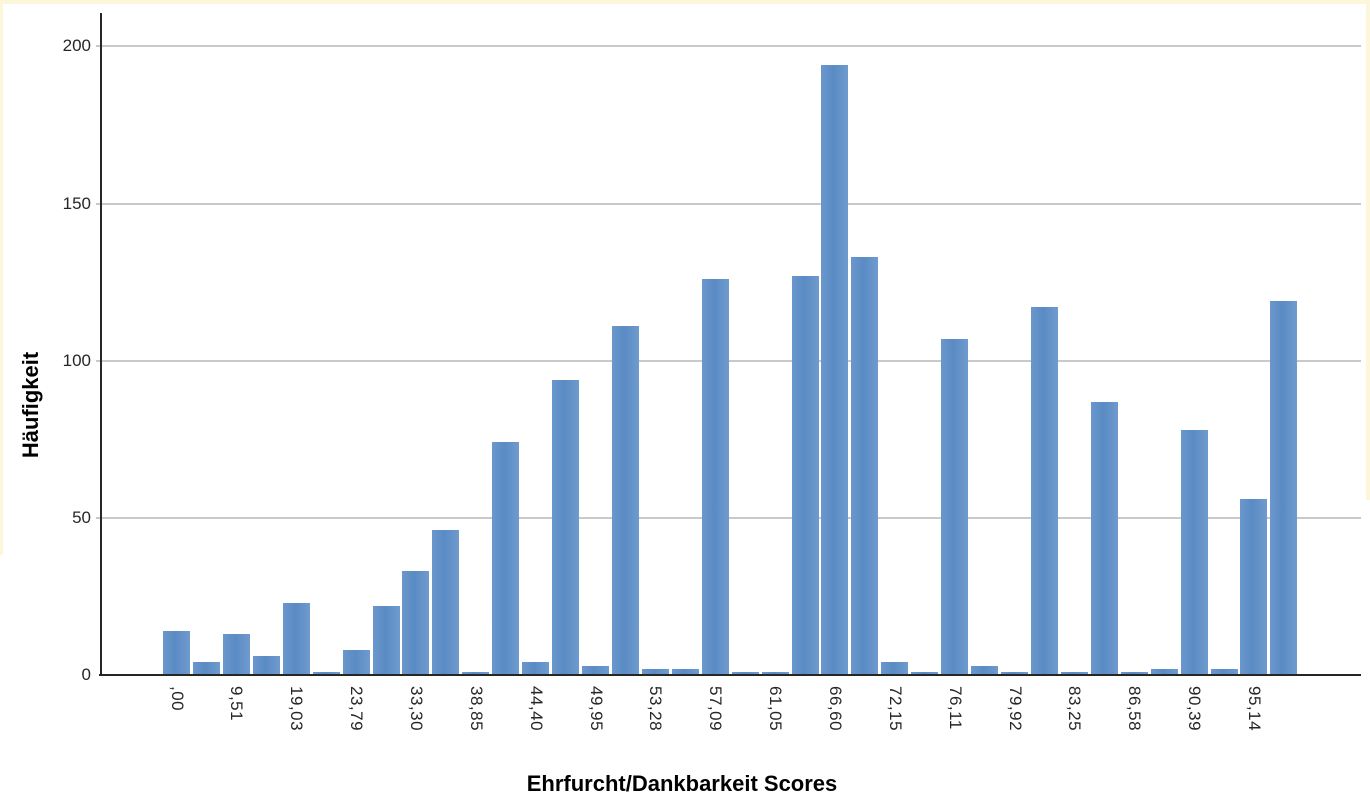  I want to click on x-tick-label: 49,95, so click(596, 709).